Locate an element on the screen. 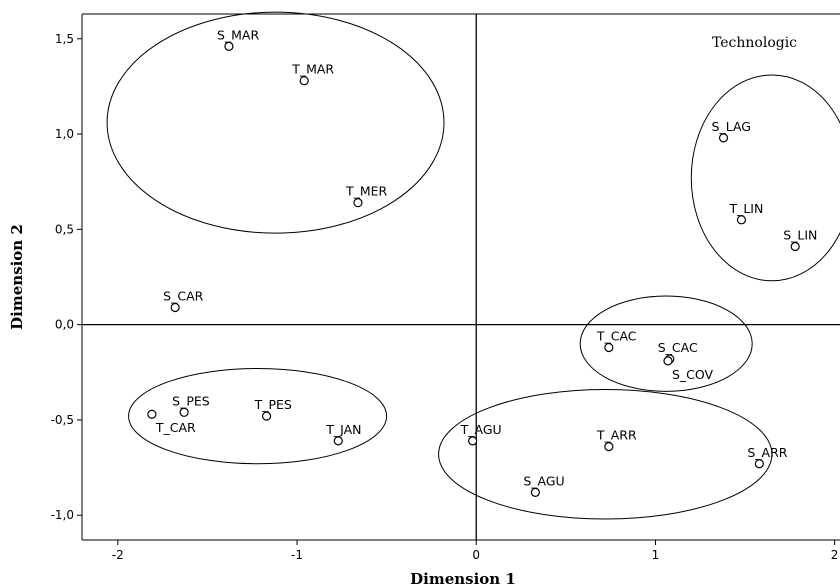 Image resolution: width=840 pixels, height=588 pixels. data-point: T_PES is located at coordinates (273, 409).